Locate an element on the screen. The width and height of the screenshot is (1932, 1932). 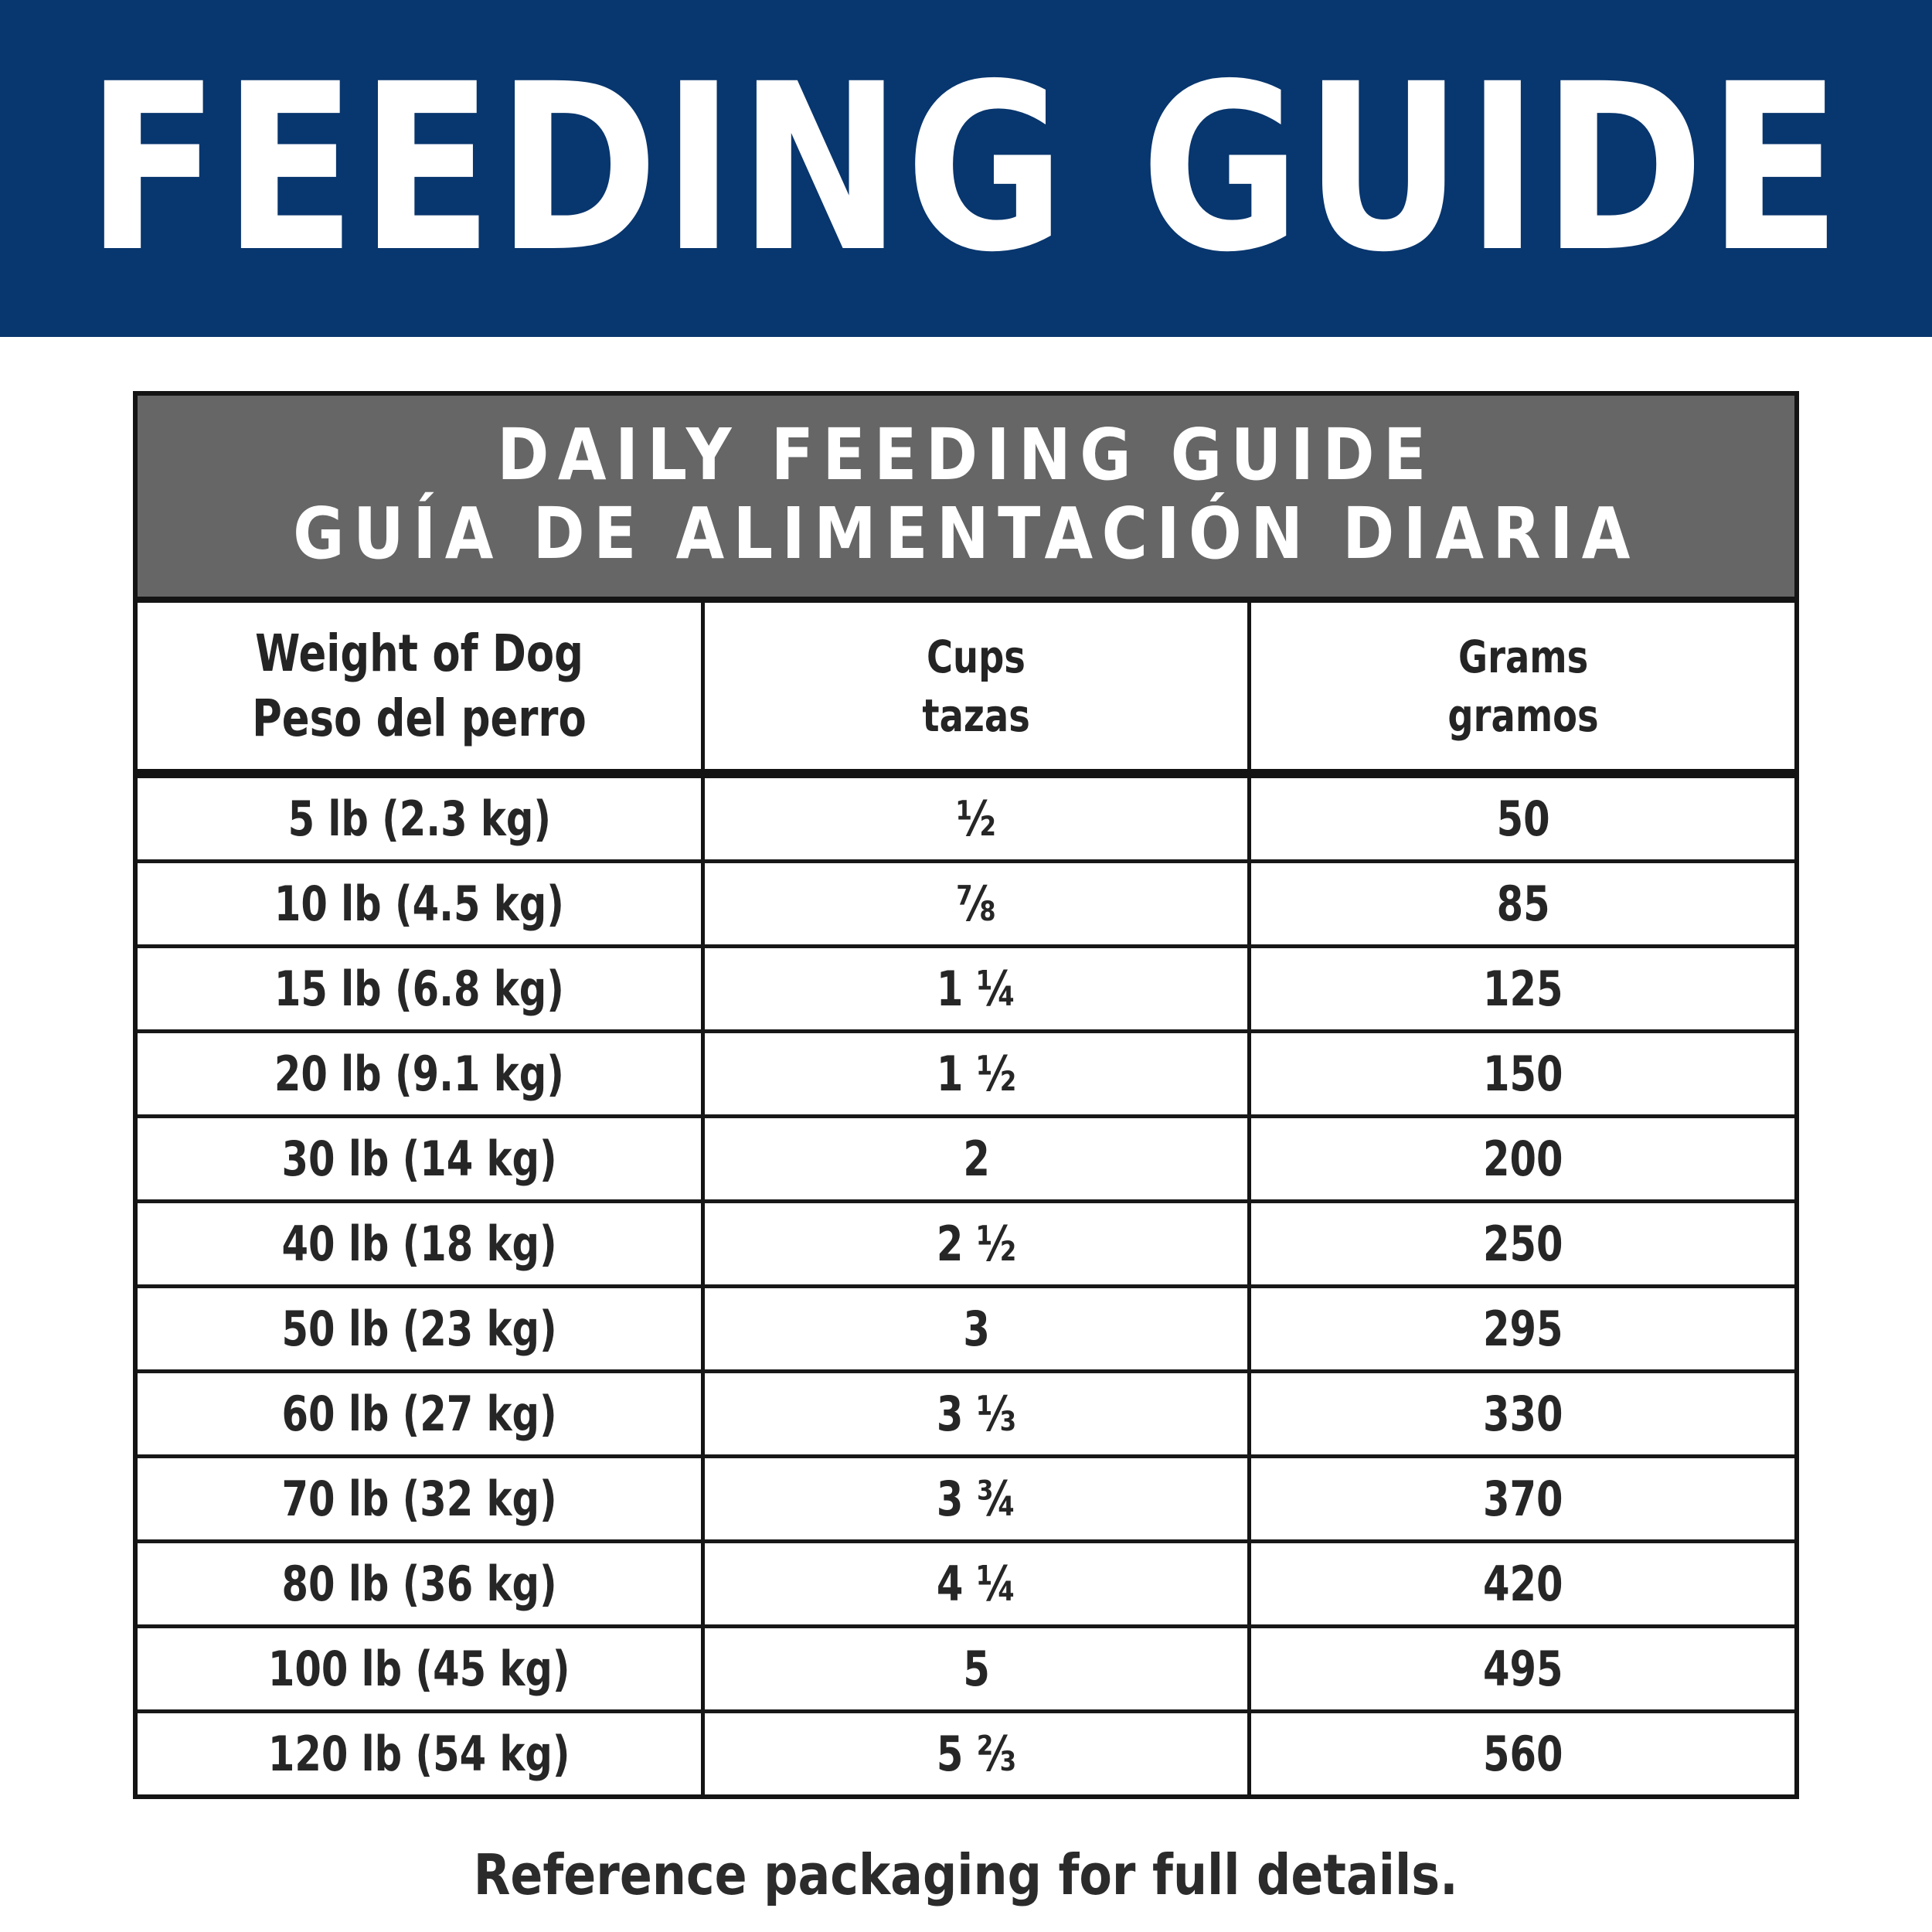
weight-value: 50 lb (23 kg) is located at coordinates (419, 1329).